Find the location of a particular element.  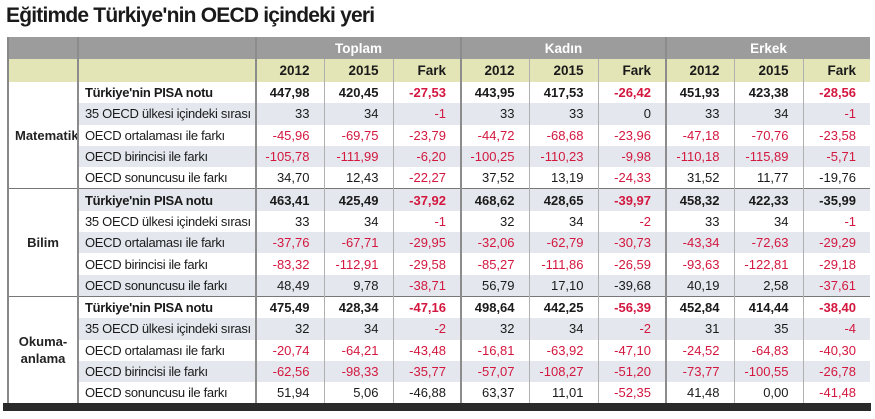

value-cell: -85,27 is located at coordinates (495, 264).